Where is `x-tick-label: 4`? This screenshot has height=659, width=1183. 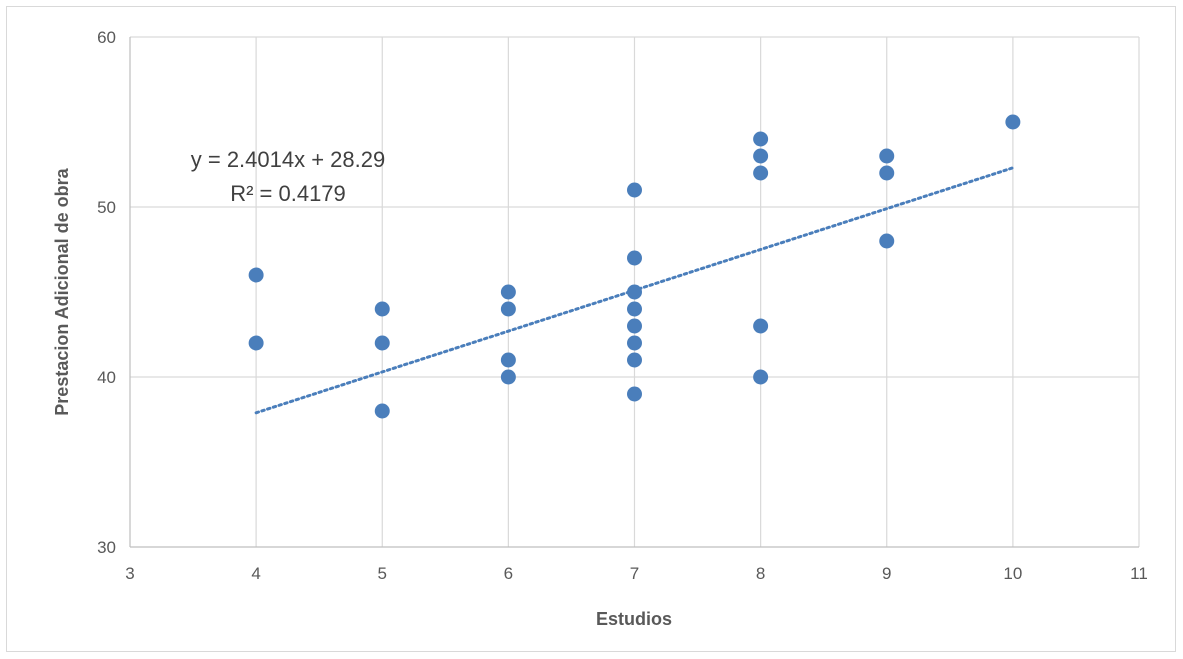 x-tick-label: 4 is located at coordinates (255, 573).